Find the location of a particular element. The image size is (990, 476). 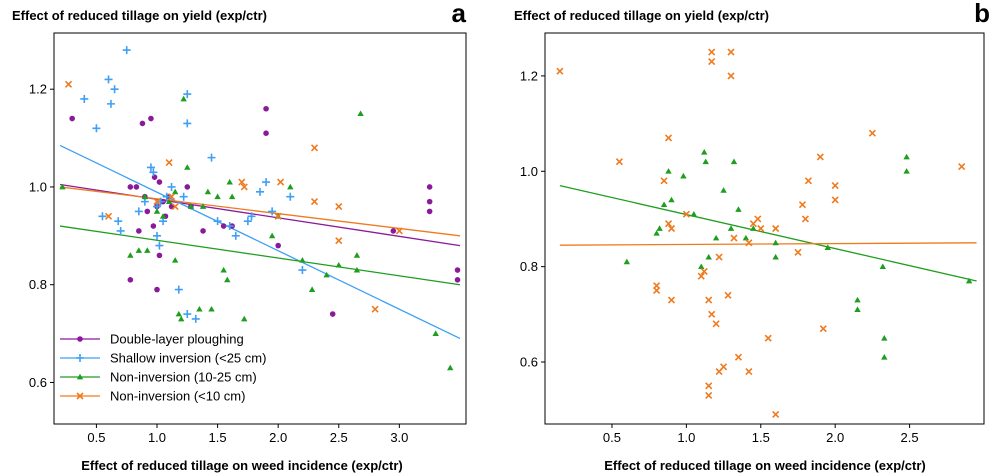

x-tick-label: 3.0 is located at coordinates (399, 437).